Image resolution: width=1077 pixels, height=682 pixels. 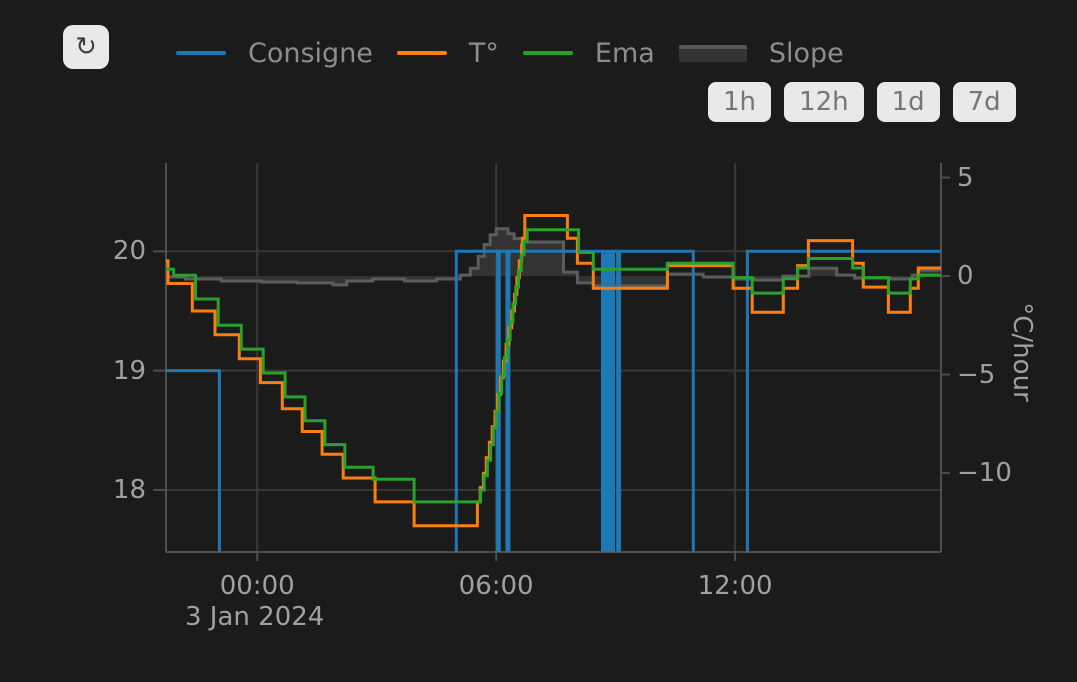 I want to click on chart-legend: Consigne T° Ema Slope, so click(x=510, y=53).